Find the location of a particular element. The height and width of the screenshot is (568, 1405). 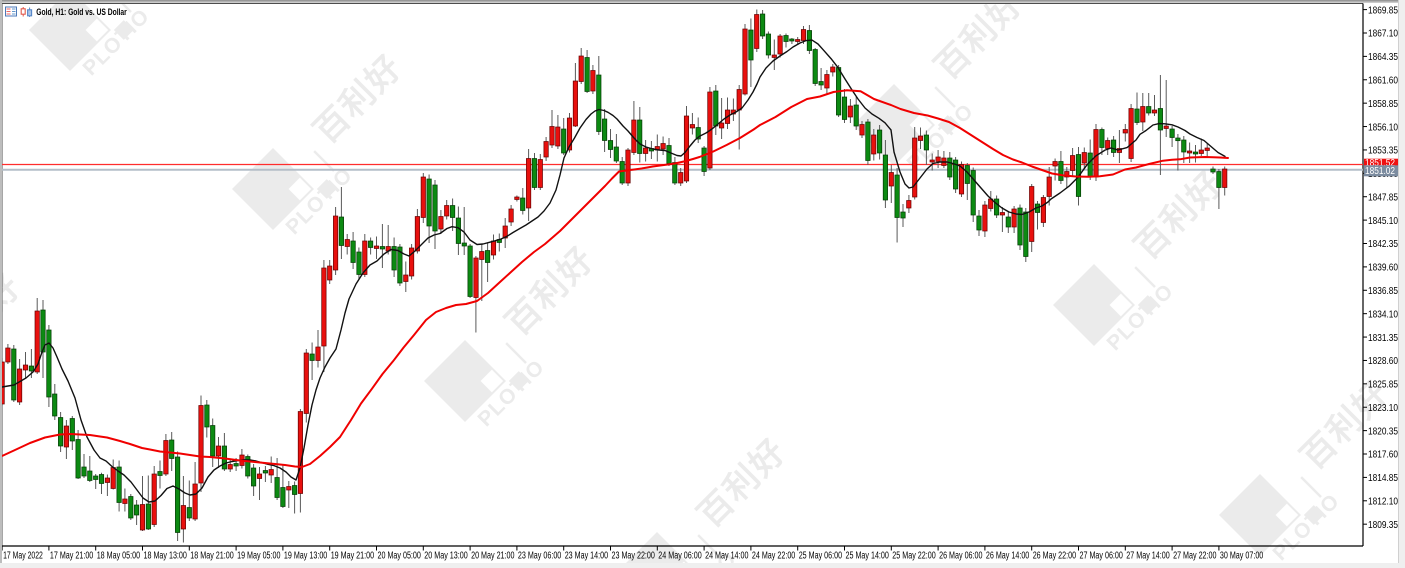

svg-text: 18 May 13:00 is located at coordinates (166, 556).